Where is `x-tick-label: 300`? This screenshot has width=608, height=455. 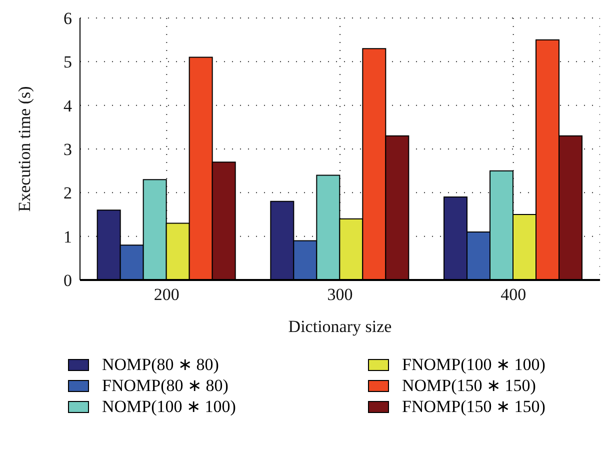
x-tick-label: 300 is located at coordinates (340, 294).